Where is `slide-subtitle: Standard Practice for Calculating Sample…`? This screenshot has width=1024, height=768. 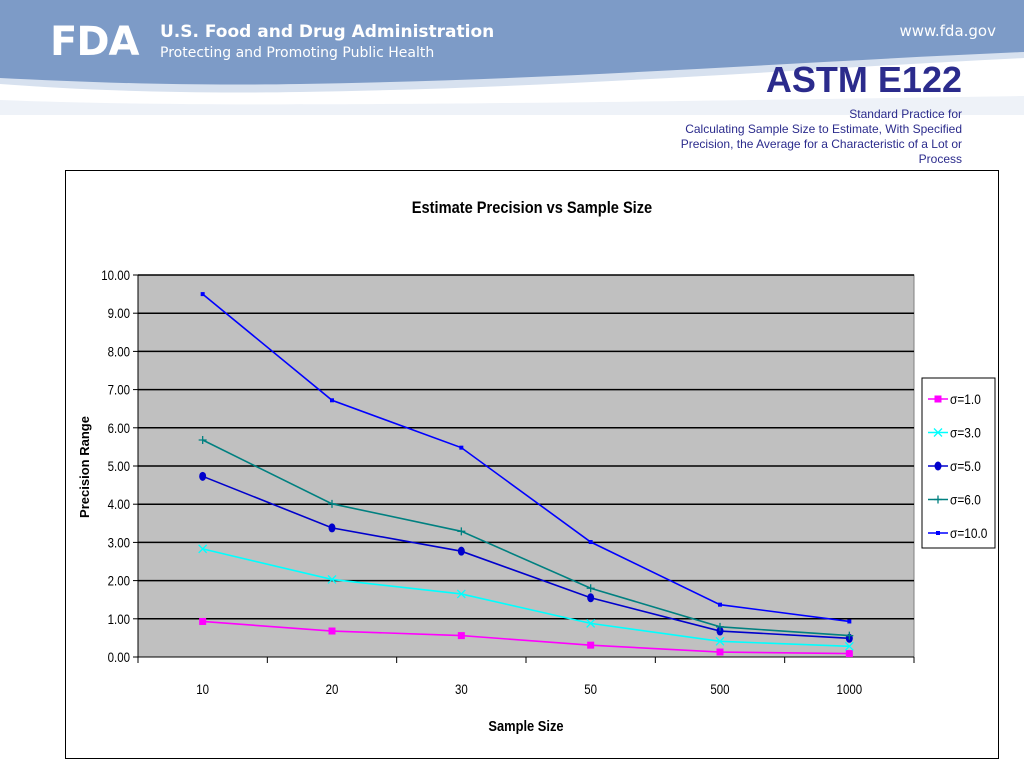 slide-subtitle: Standard Practice for Calculating Sample… is located at coordinates (782, 137).